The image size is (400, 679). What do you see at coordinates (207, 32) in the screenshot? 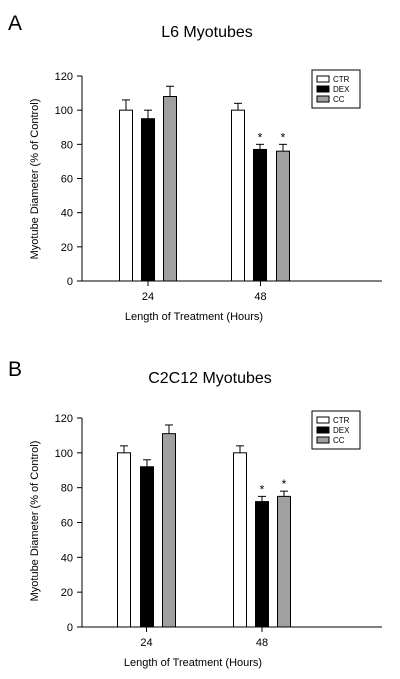
I see `chart-title: L6 Myotubes` at bounding box center [207, 32].